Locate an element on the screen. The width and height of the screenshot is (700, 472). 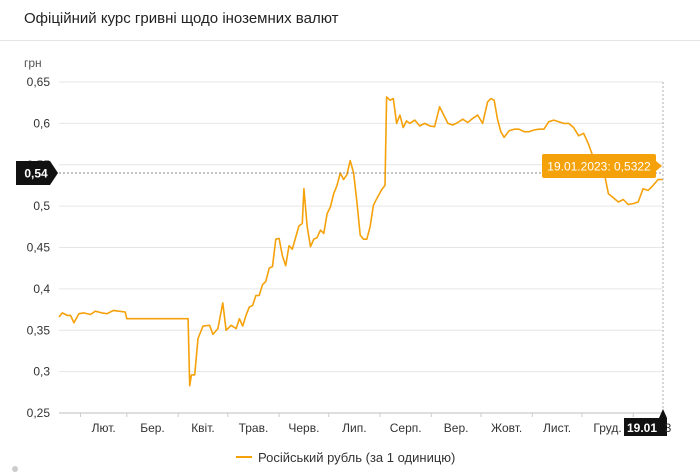
y-tick-label: 0,65 is located at coordinates (39, 82).